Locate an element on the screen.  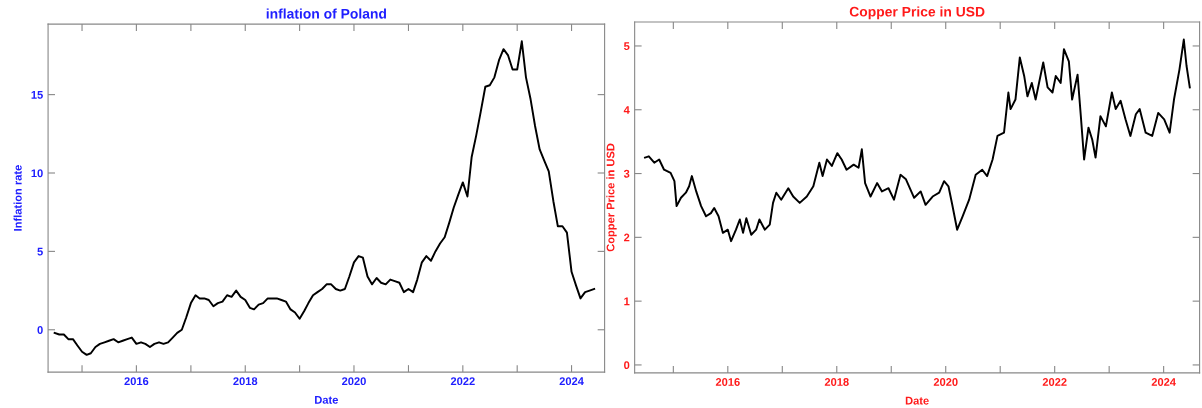
y-tick-label: 1 is located at coordinates (627, 301).